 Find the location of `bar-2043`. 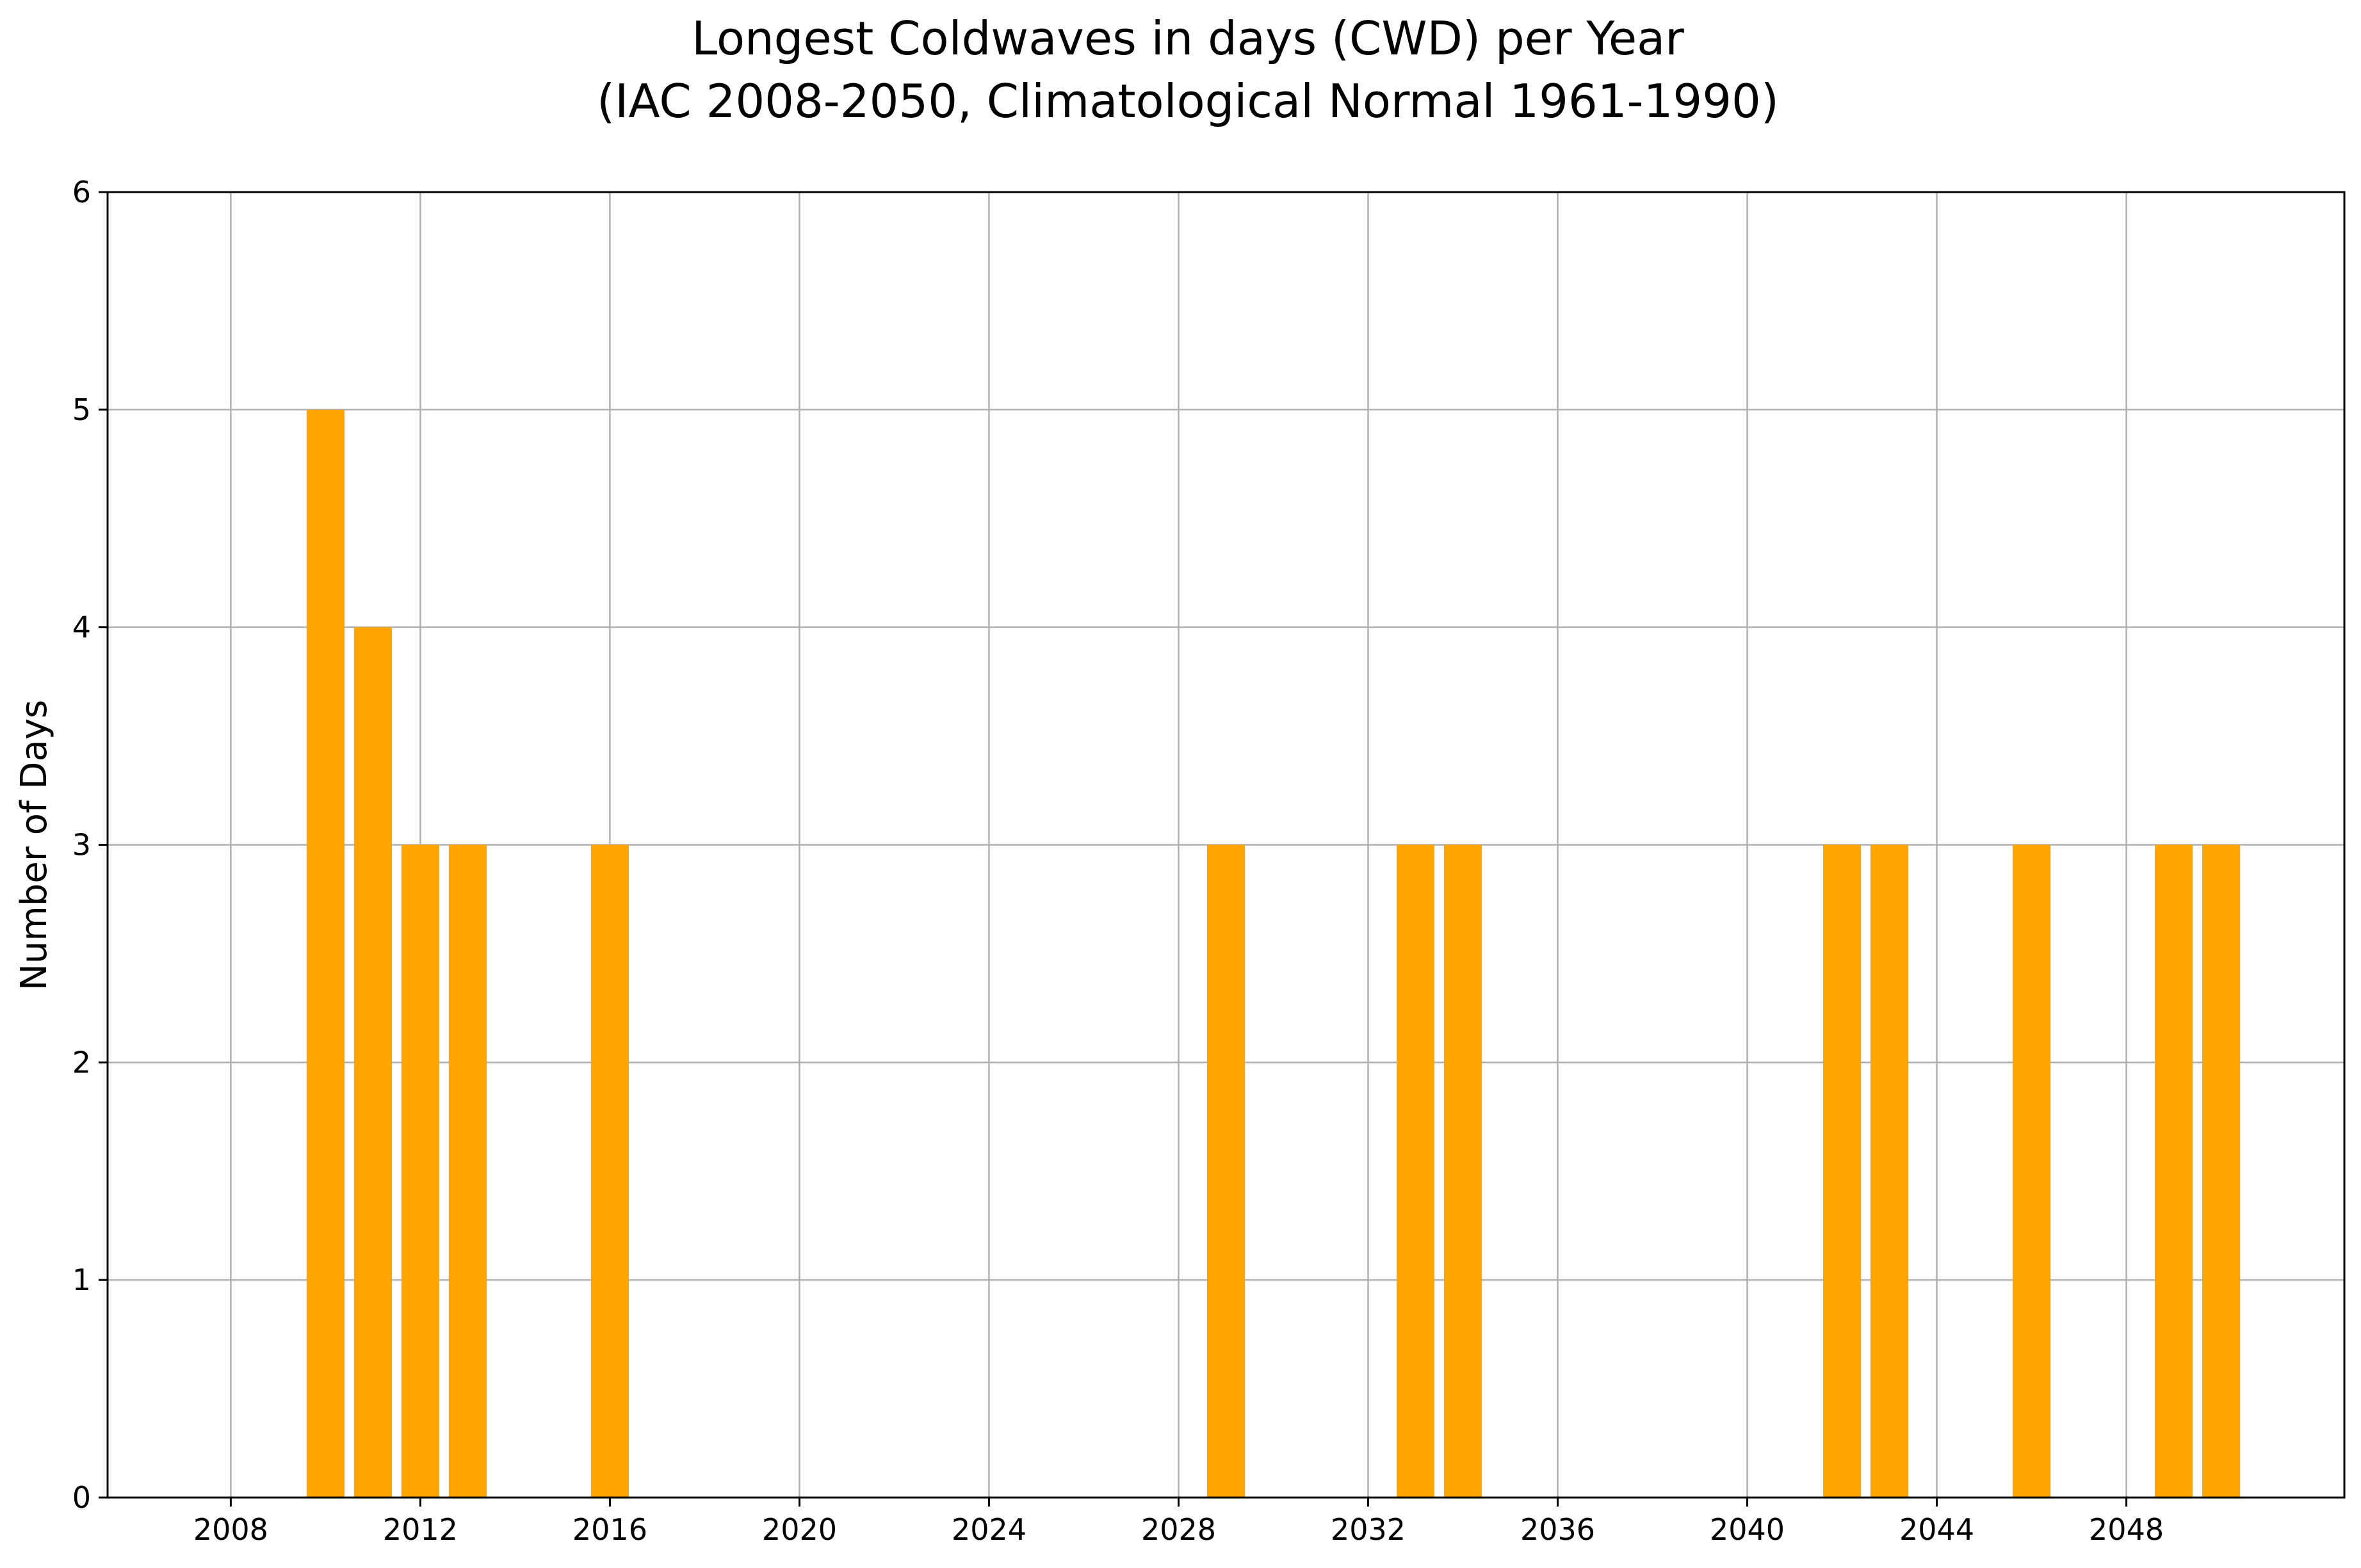

bar-2043 is located at coordinates (1889, 1171).